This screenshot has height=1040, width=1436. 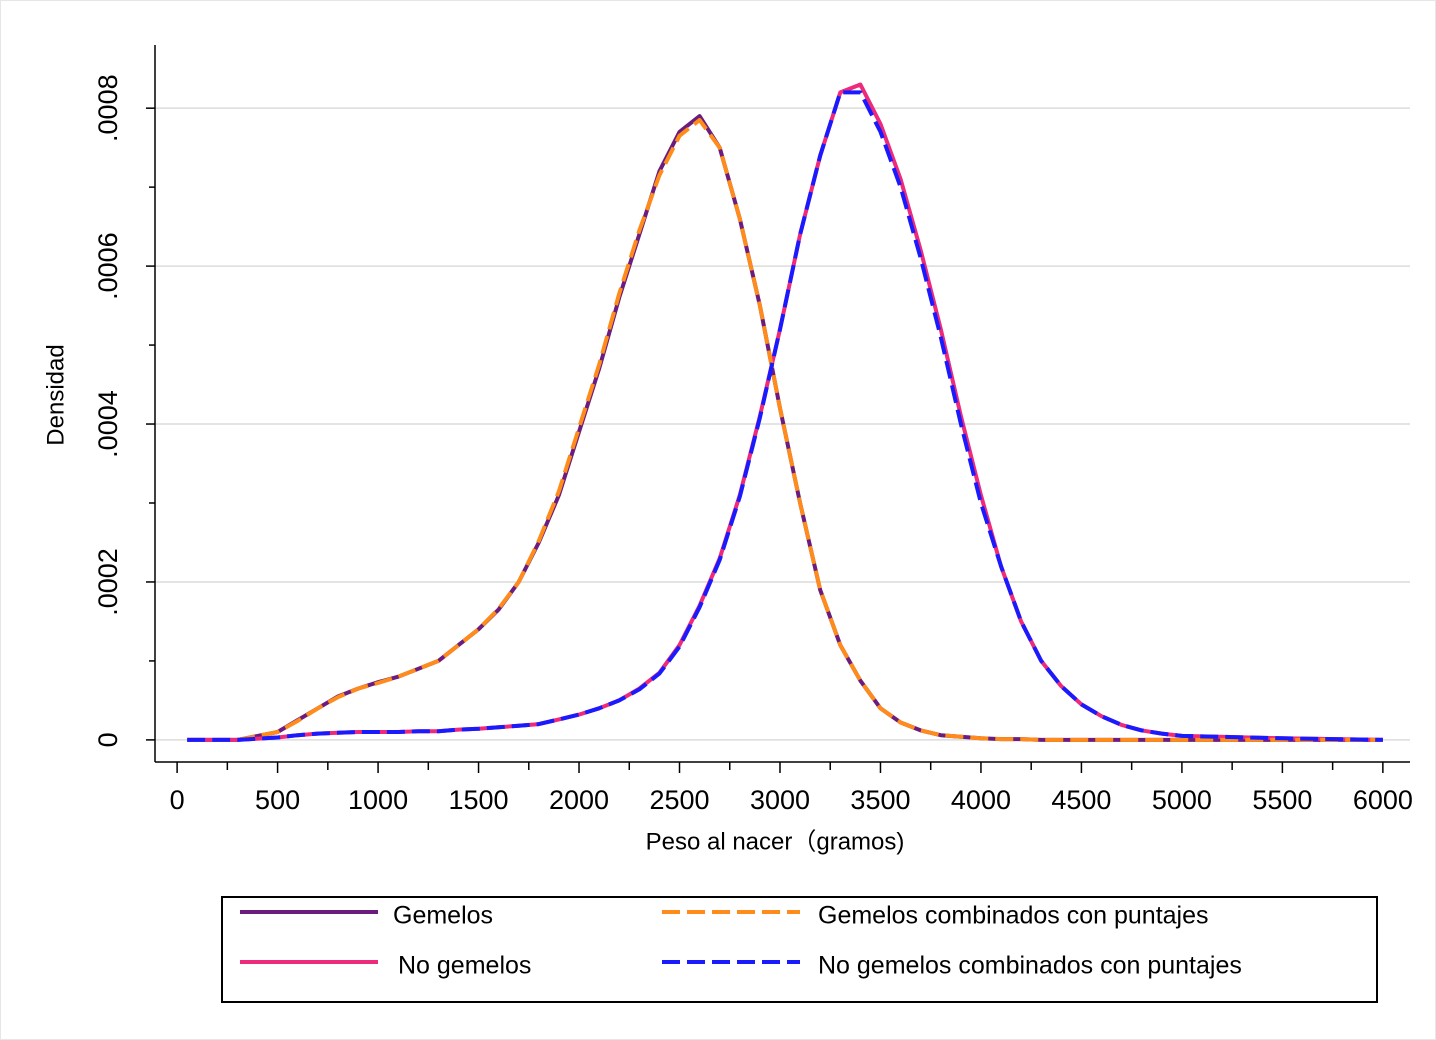 I want to click on x-tick-label: 0, so click(x=177, y=800).